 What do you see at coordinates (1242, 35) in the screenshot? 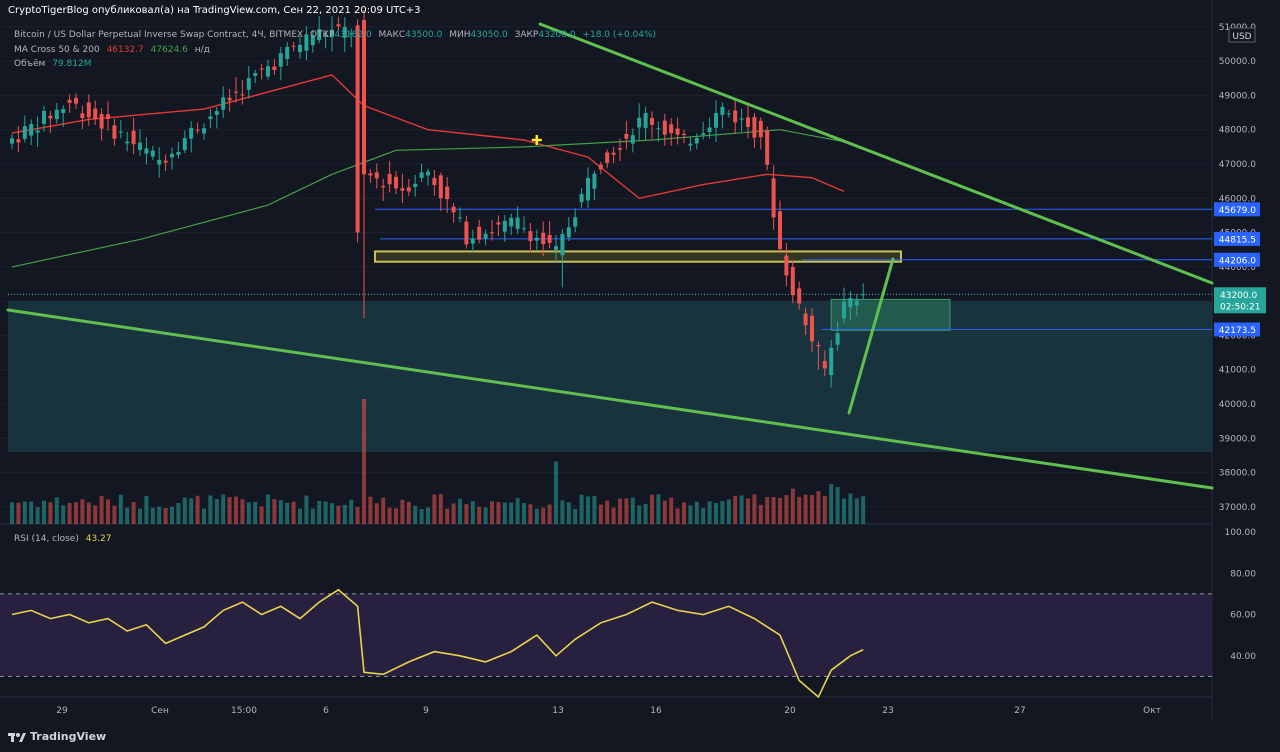
I see `currency-badge` at bounding box center [1242, 35].